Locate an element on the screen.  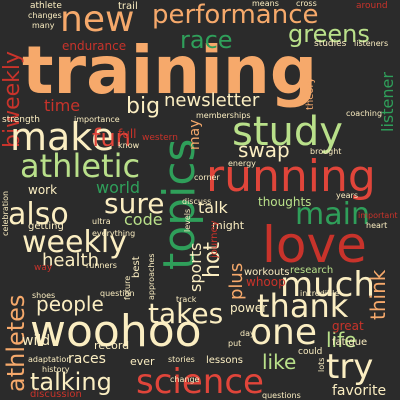
word-around: around is located at coordinates (372, 6).